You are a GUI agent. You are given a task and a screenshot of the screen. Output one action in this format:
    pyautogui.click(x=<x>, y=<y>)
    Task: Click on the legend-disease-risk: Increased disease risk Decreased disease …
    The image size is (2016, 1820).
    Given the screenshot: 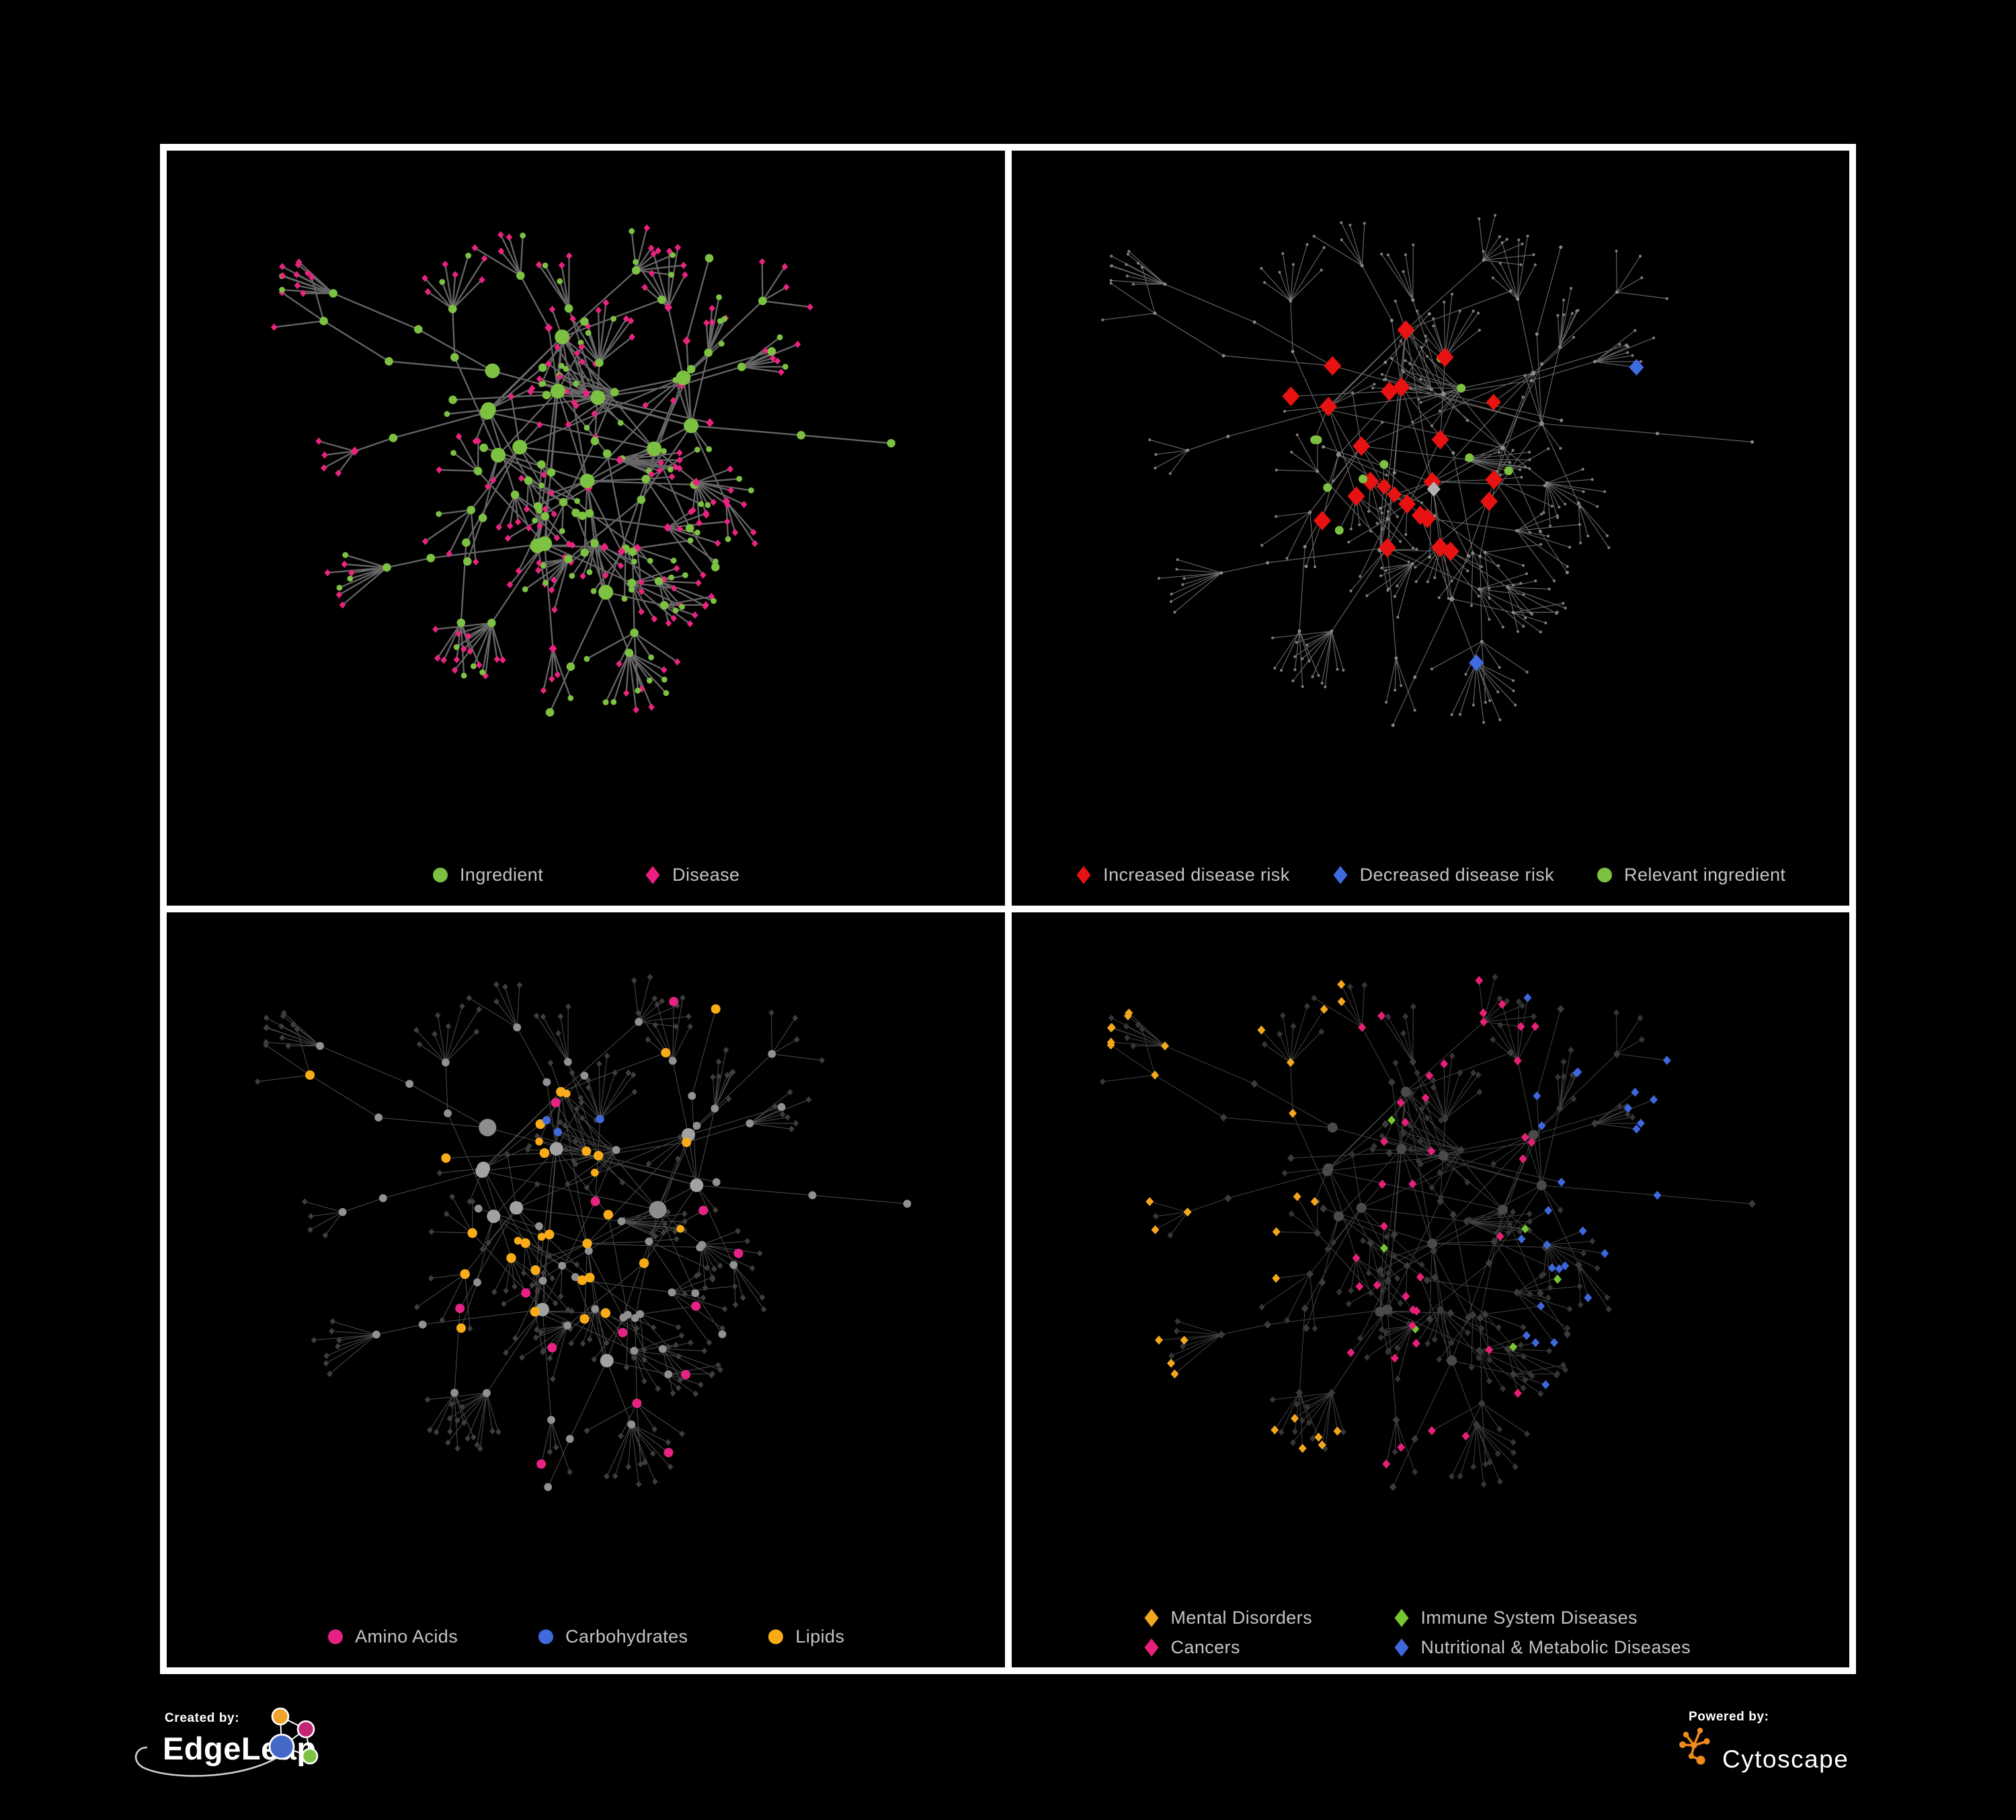 What is the action you would take?
    pyautogui.click(x=1431, y=875)
    